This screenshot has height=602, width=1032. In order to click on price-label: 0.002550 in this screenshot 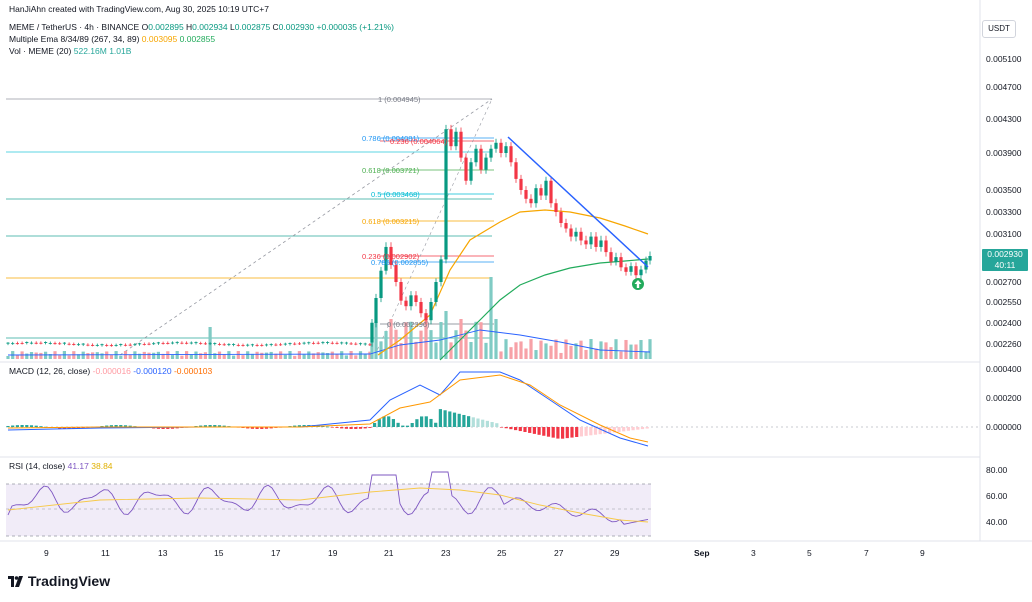, I will do `click(1004, 302)`.